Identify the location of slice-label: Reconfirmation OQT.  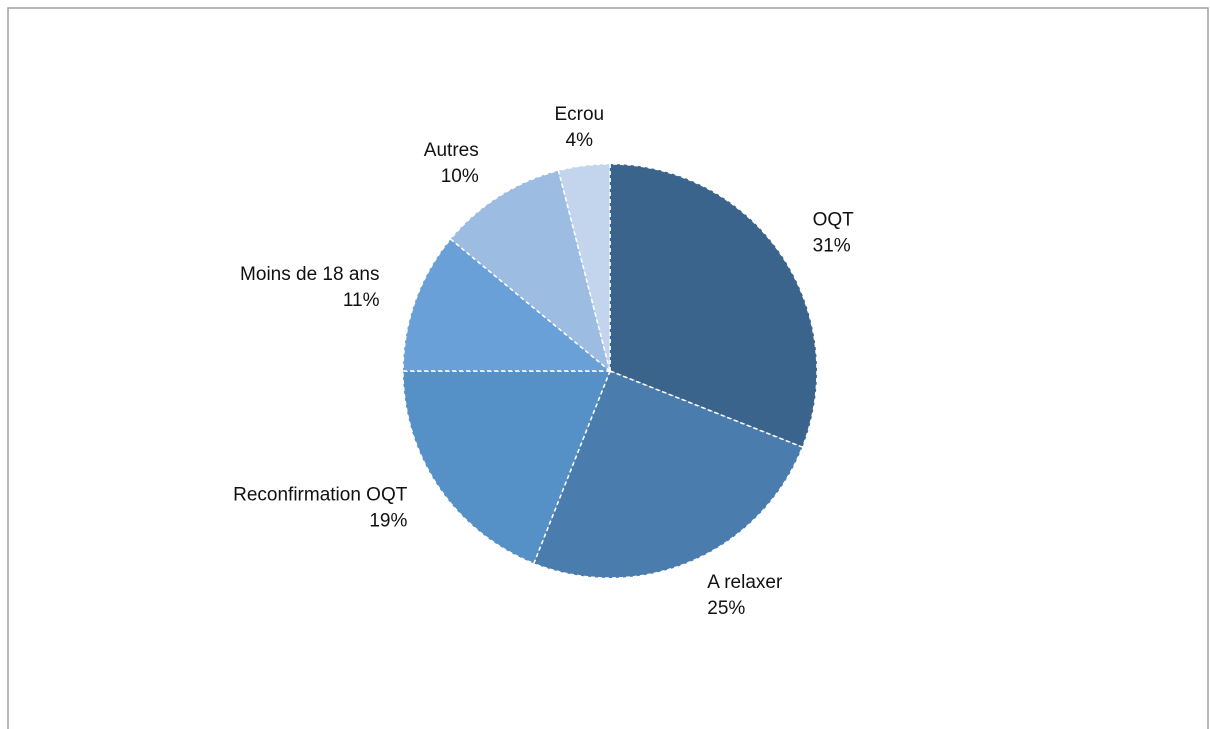
(320, 495).